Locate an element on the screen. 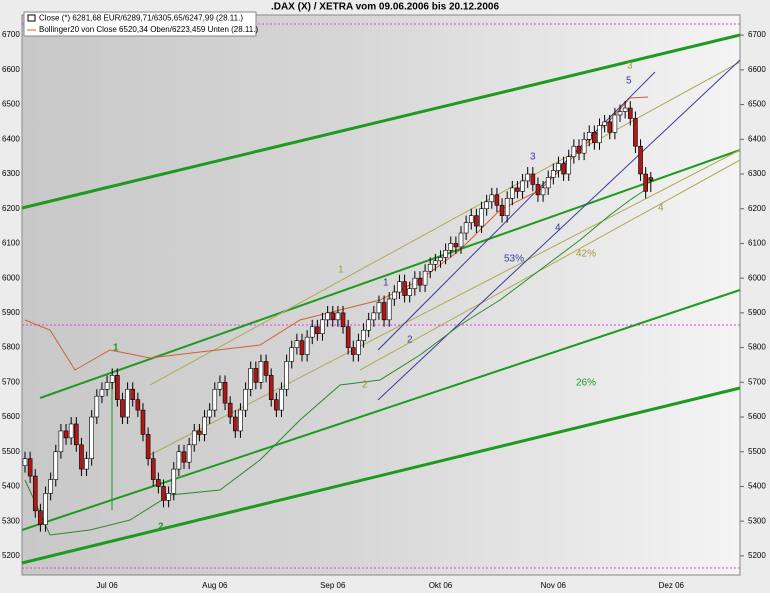 The width and height of the screenshot is (770, 598). x-tick-label: Aug 06 is located at coordinates (215, 585).